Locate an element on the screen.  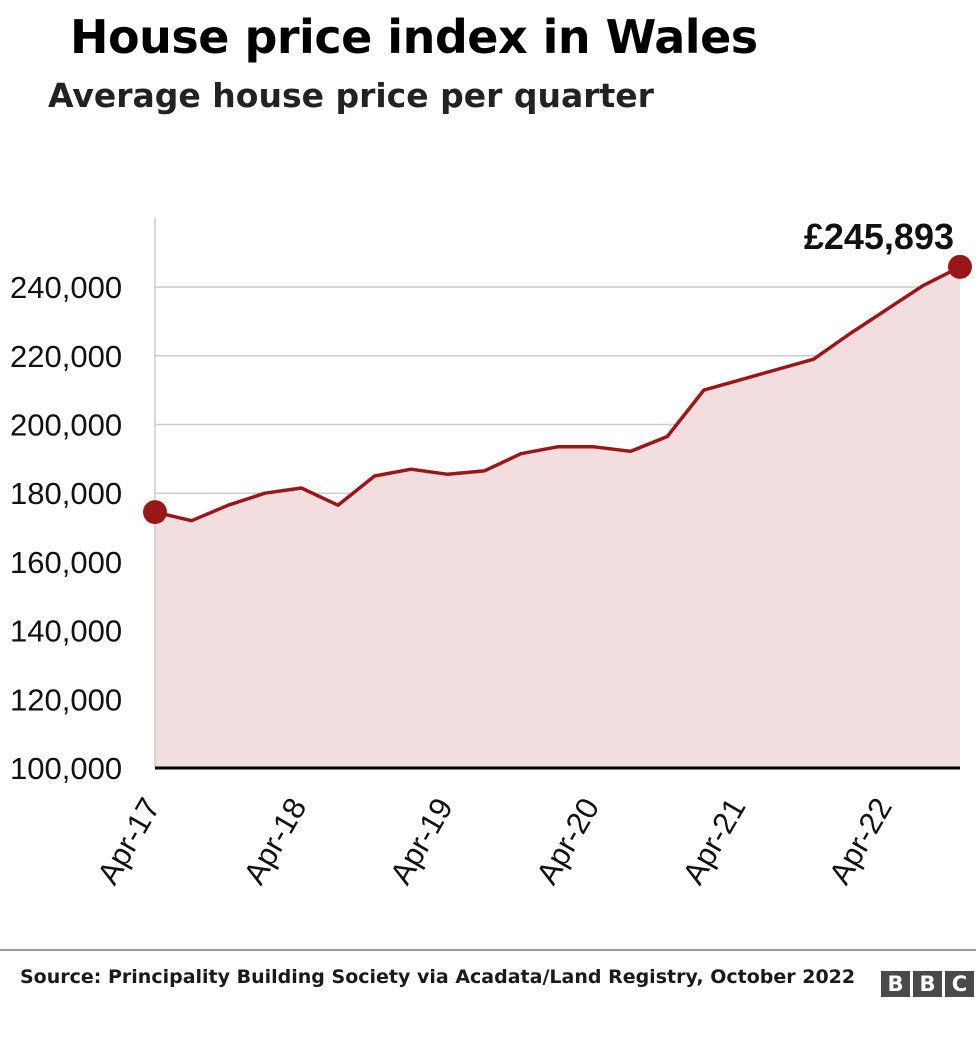
x-tick-label: Apr-17 is located at coordinates (128, 841).